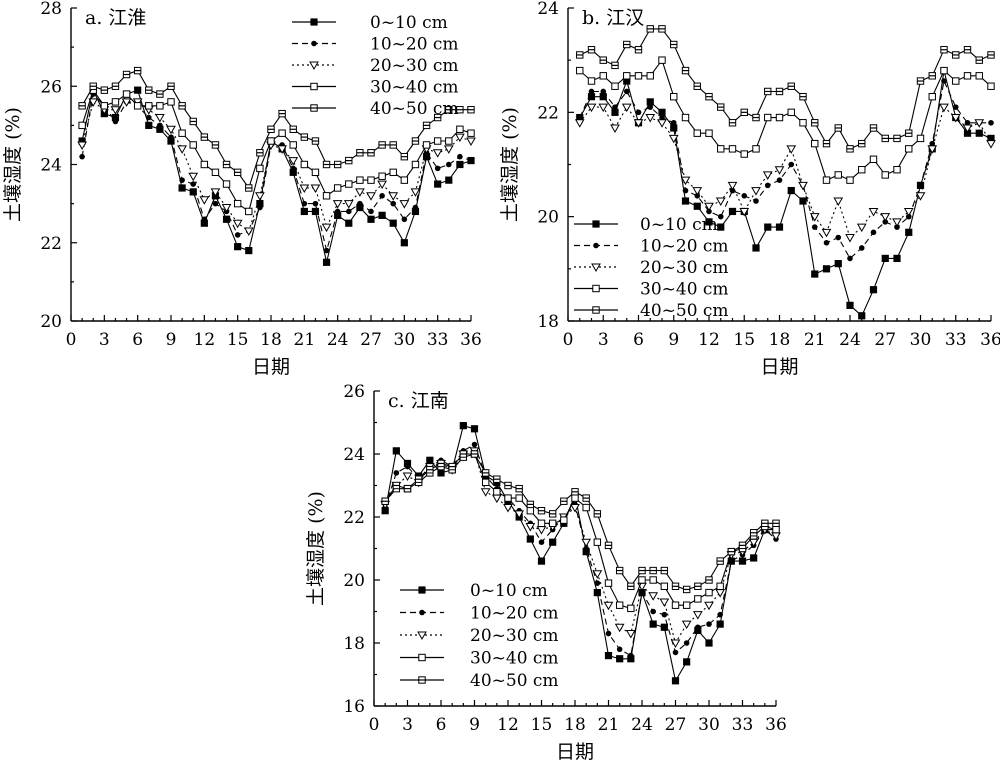  Describe the element at coordinates (271, 367) in the screenshot. I see `x-axis-title: 日期` at that location.